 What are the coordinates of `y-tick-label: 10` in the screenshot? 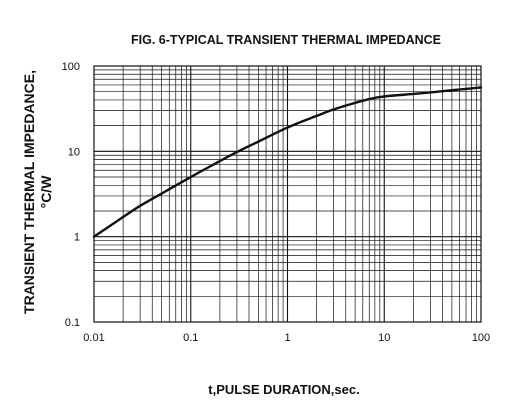 It's located at (74, 152).